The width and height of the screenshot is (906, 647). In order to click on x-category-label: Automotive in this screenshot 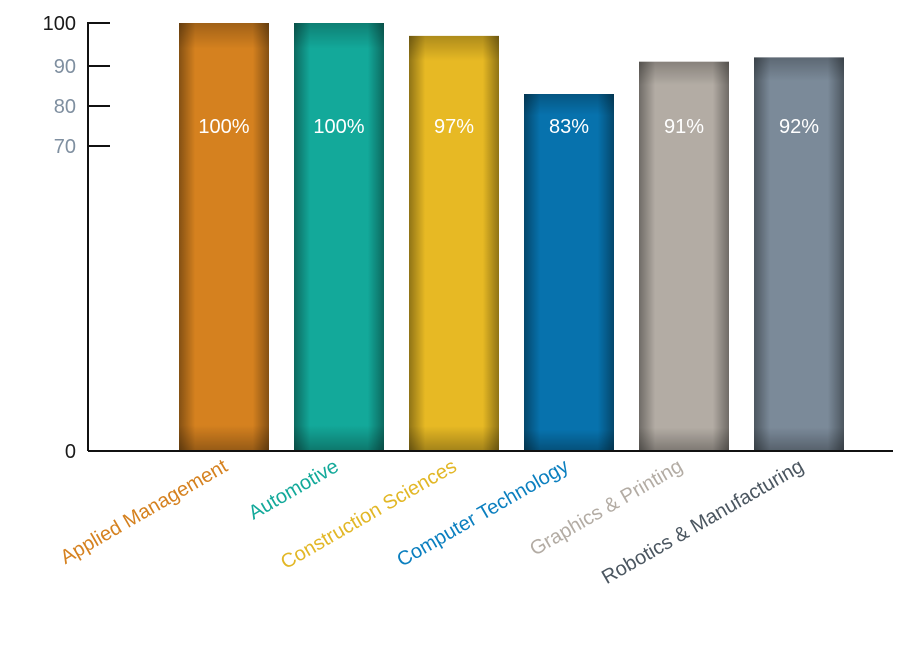, I will do `click(294, 489)`.